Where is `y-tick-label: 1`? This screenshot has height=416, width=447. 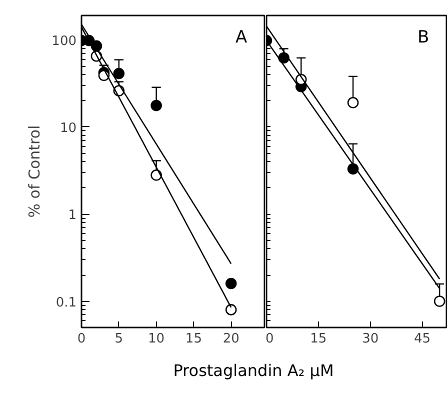
y-tick-label: 1 is located at coordinates (72, 216).